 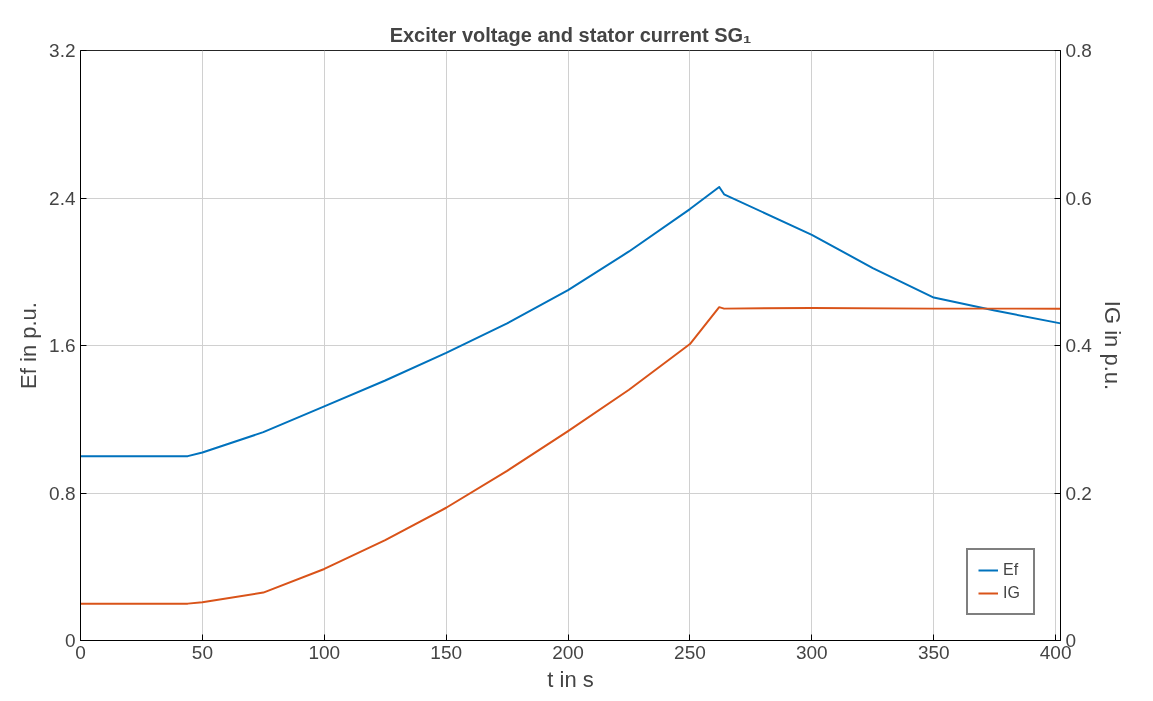 I want to click on x-tick-label: 350, so click(x=933, y=652).